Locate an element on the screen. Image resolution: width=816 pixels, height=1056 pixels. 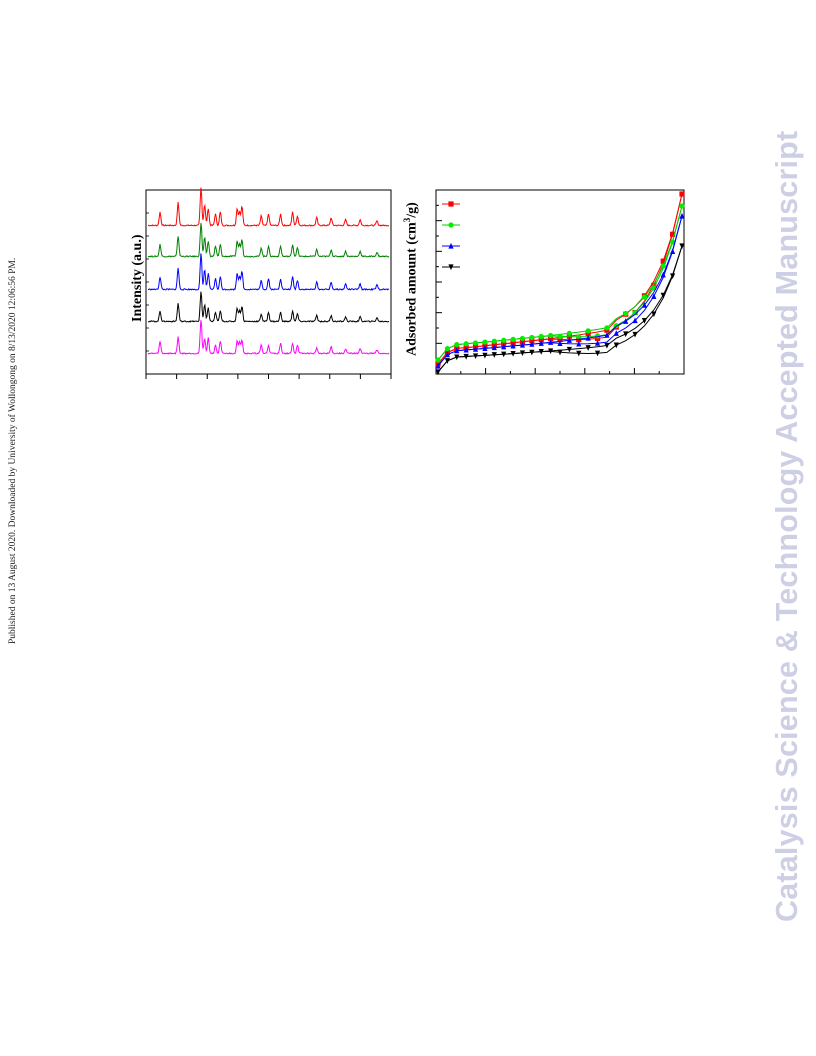
xrd-series-group is located at coordinates (268, 271).